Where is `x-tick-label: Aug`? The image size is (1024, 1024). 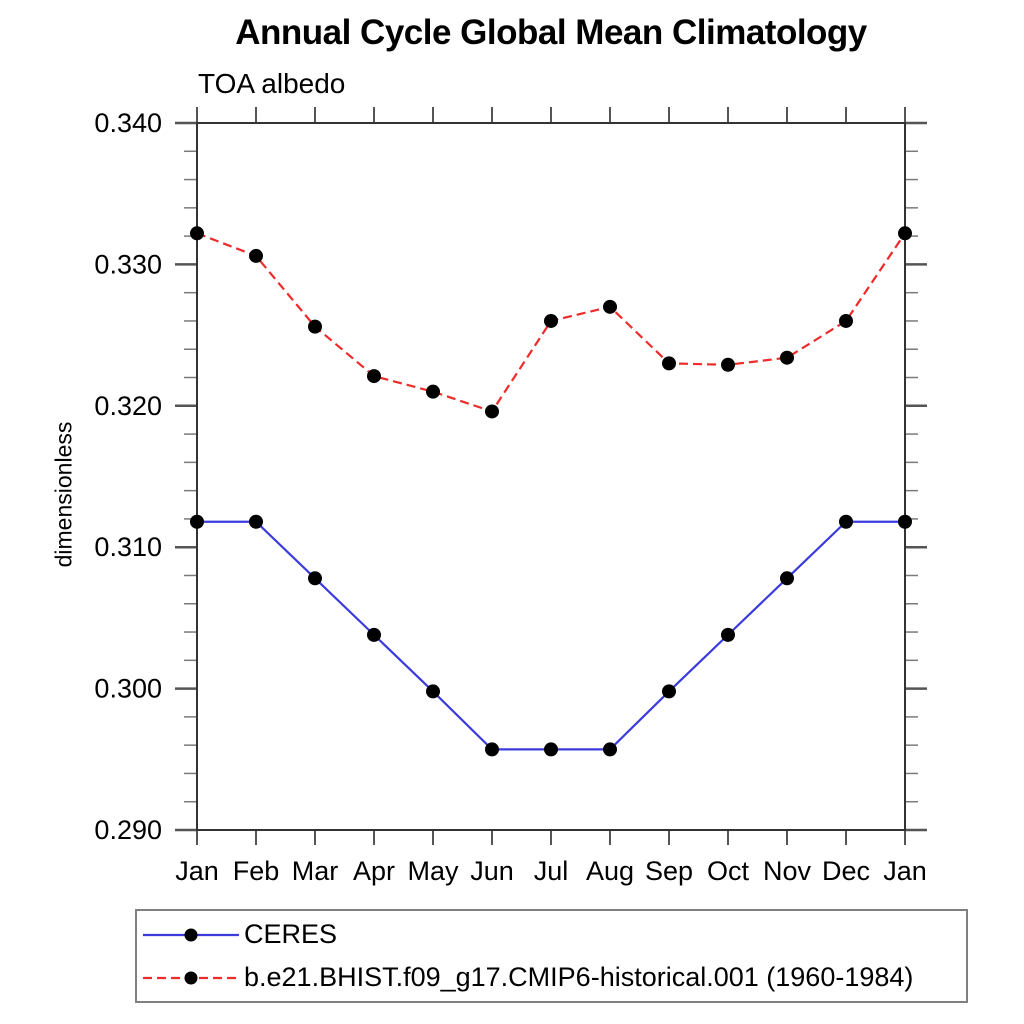
x-tick-label: Aug is located at coordinates (610, 871).